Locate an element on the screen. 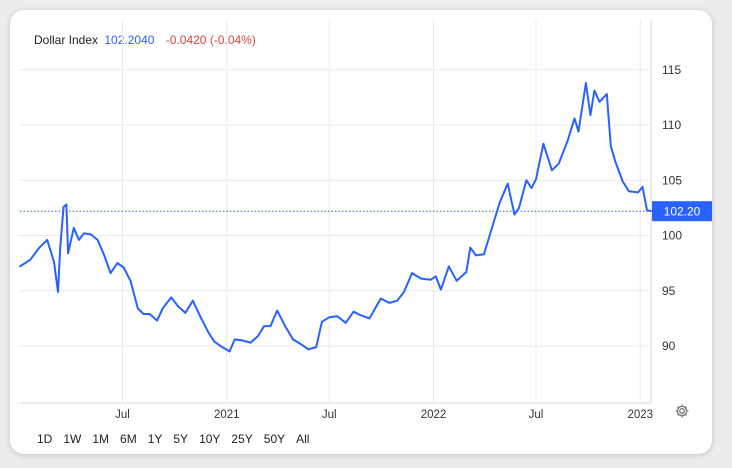  range-1y-button: 1Y is located at coordinates (155, 439).